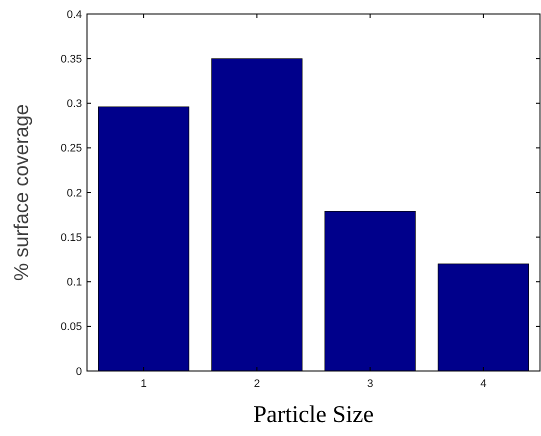 This screenshot has width=541, height=436. What do you see at coordinates (79, 372) in the screenshot?
I see `y-tick-label: 0` at bounding box center [79, 372].